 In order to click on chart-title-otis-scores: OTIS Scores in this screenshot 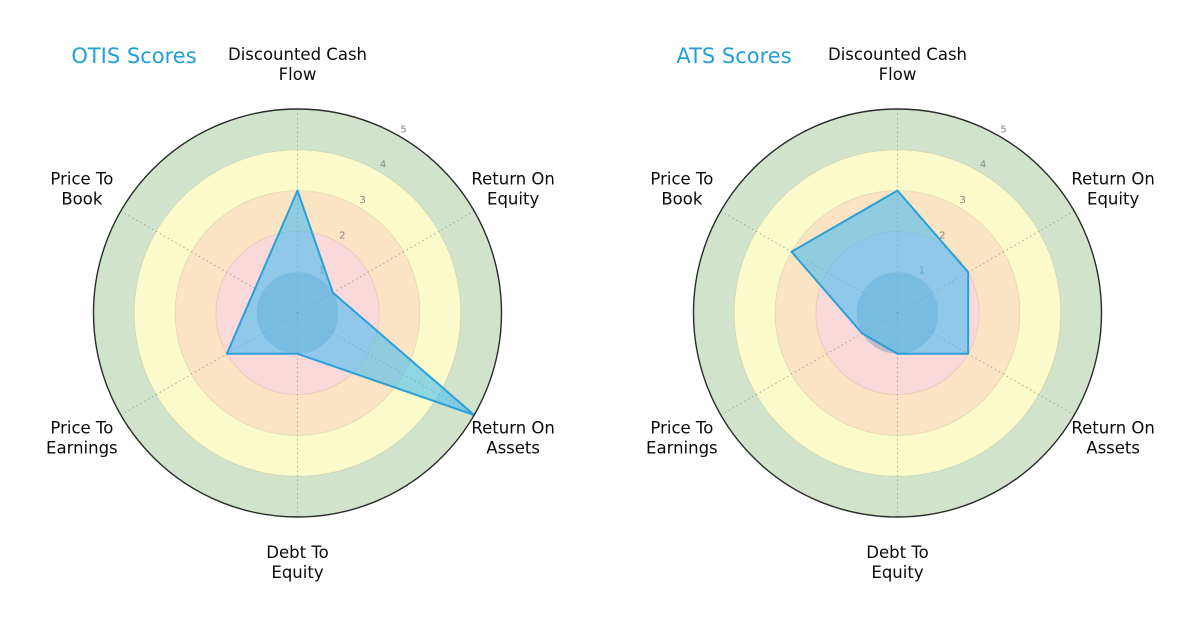, I will do `click(133, 56)`.